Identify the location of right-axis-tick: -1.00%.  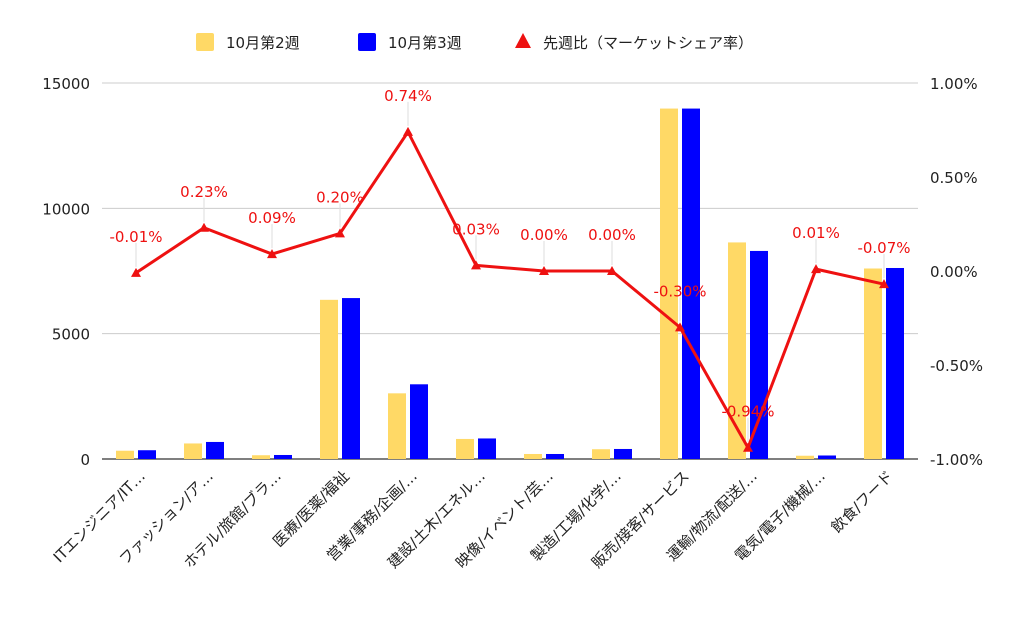
(956, 460).